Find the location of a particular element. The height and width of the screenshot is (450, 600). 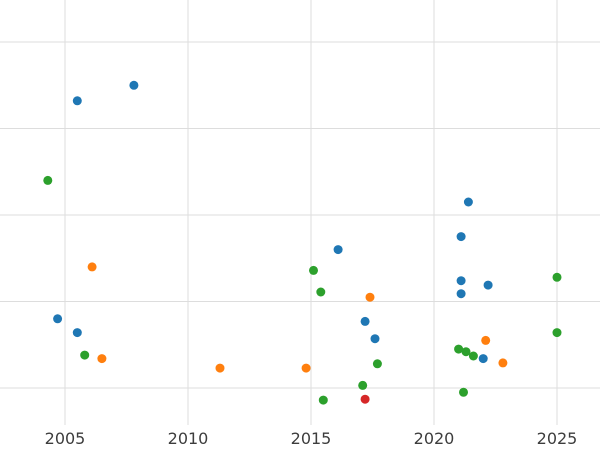

x-tick-label: 2015 is located at coordinates (311, 438).